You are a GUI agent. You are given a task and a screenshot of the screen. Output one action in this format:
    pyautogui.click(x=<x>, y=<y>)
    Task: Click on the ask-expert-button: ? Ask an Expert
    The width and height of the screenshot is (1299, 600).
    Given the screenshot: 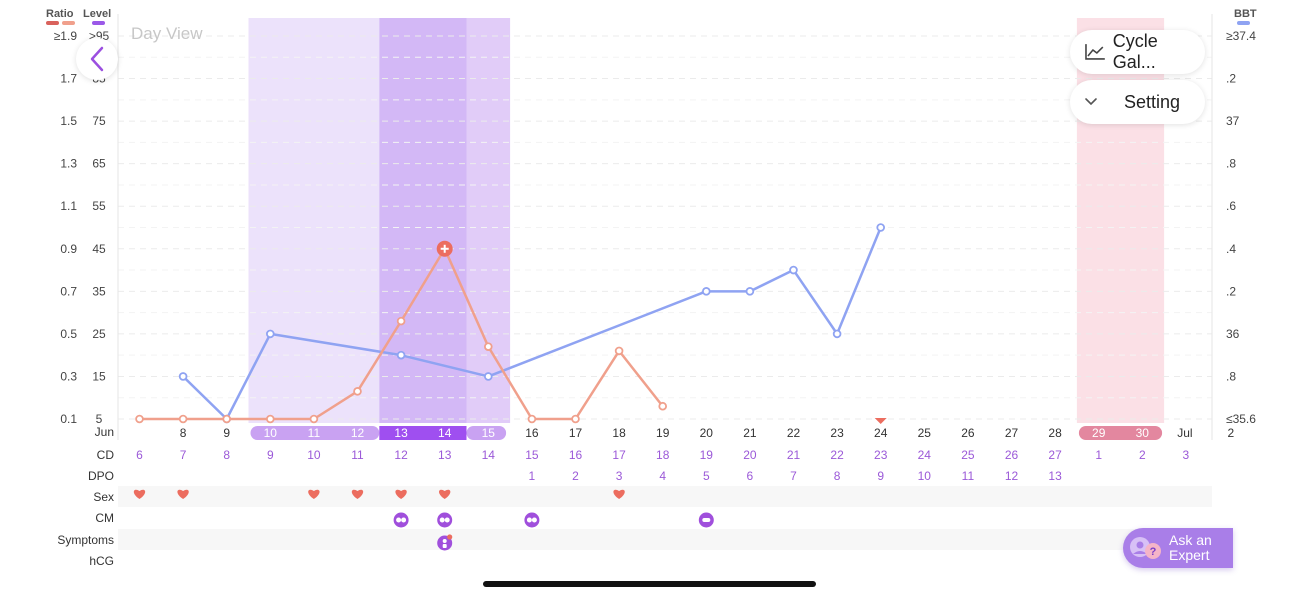 What is the action you would take?
    pyautogui.click(x=1178, y=548)
    